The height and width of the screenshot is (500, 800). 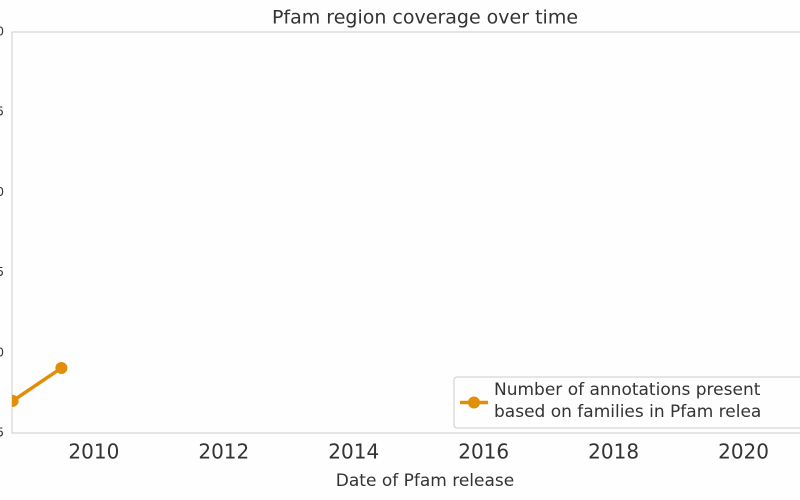 What do you see at coordinates (93, 452) in the screenshot?
I see `x-tick-label: 2010` at bounding box center [93, 452].